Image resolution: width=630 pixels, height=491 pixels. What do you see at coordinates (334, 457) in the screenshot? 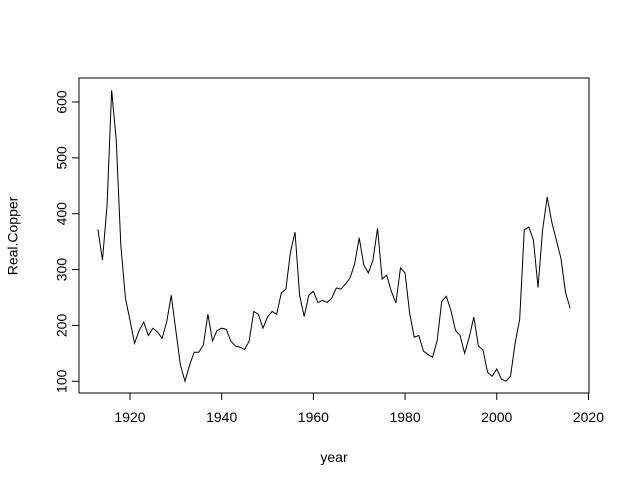
I see `x-axis-label: year` at bounding box center [334, 457].